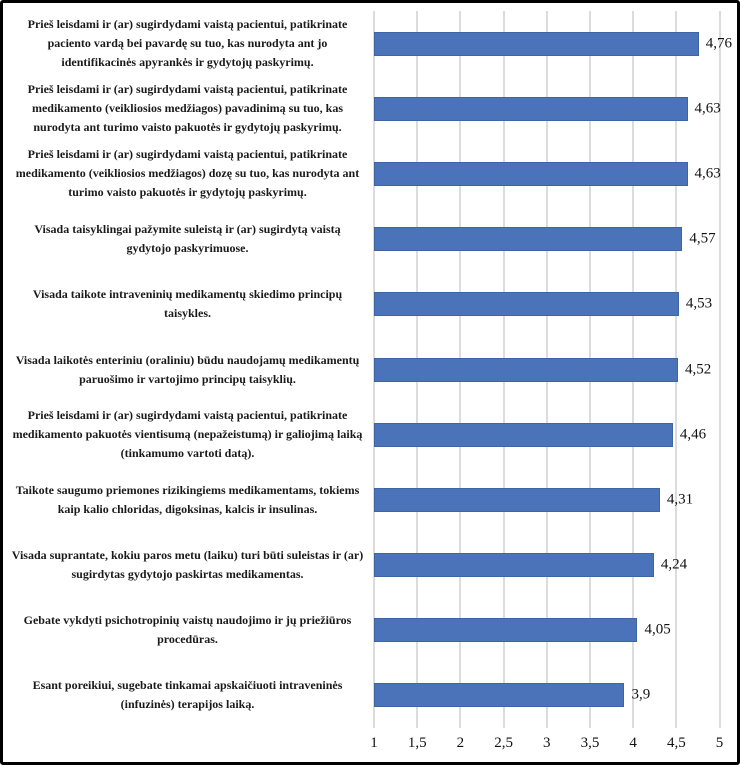  I want to click on bar-zone: 4,57, so click(547, 239).